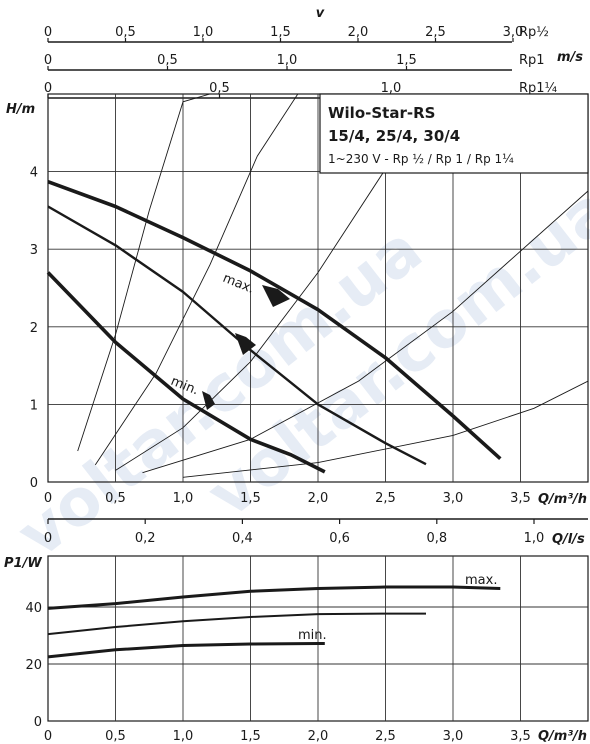  I want to click on legend-model-name: Wilo-Star-RS, so click(381, 113).